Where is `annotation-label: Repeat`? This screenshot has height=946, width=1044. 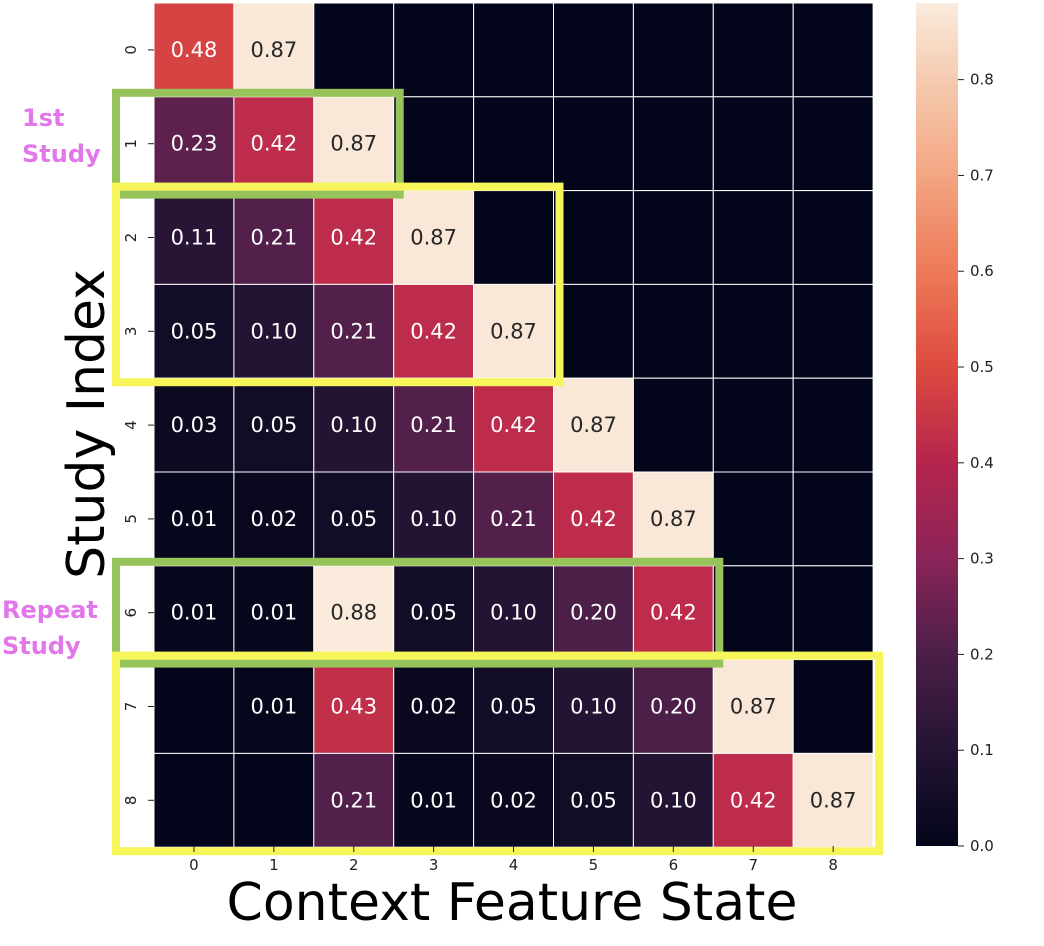 annotation-label: Repeat is located at coordinates (50, 610).